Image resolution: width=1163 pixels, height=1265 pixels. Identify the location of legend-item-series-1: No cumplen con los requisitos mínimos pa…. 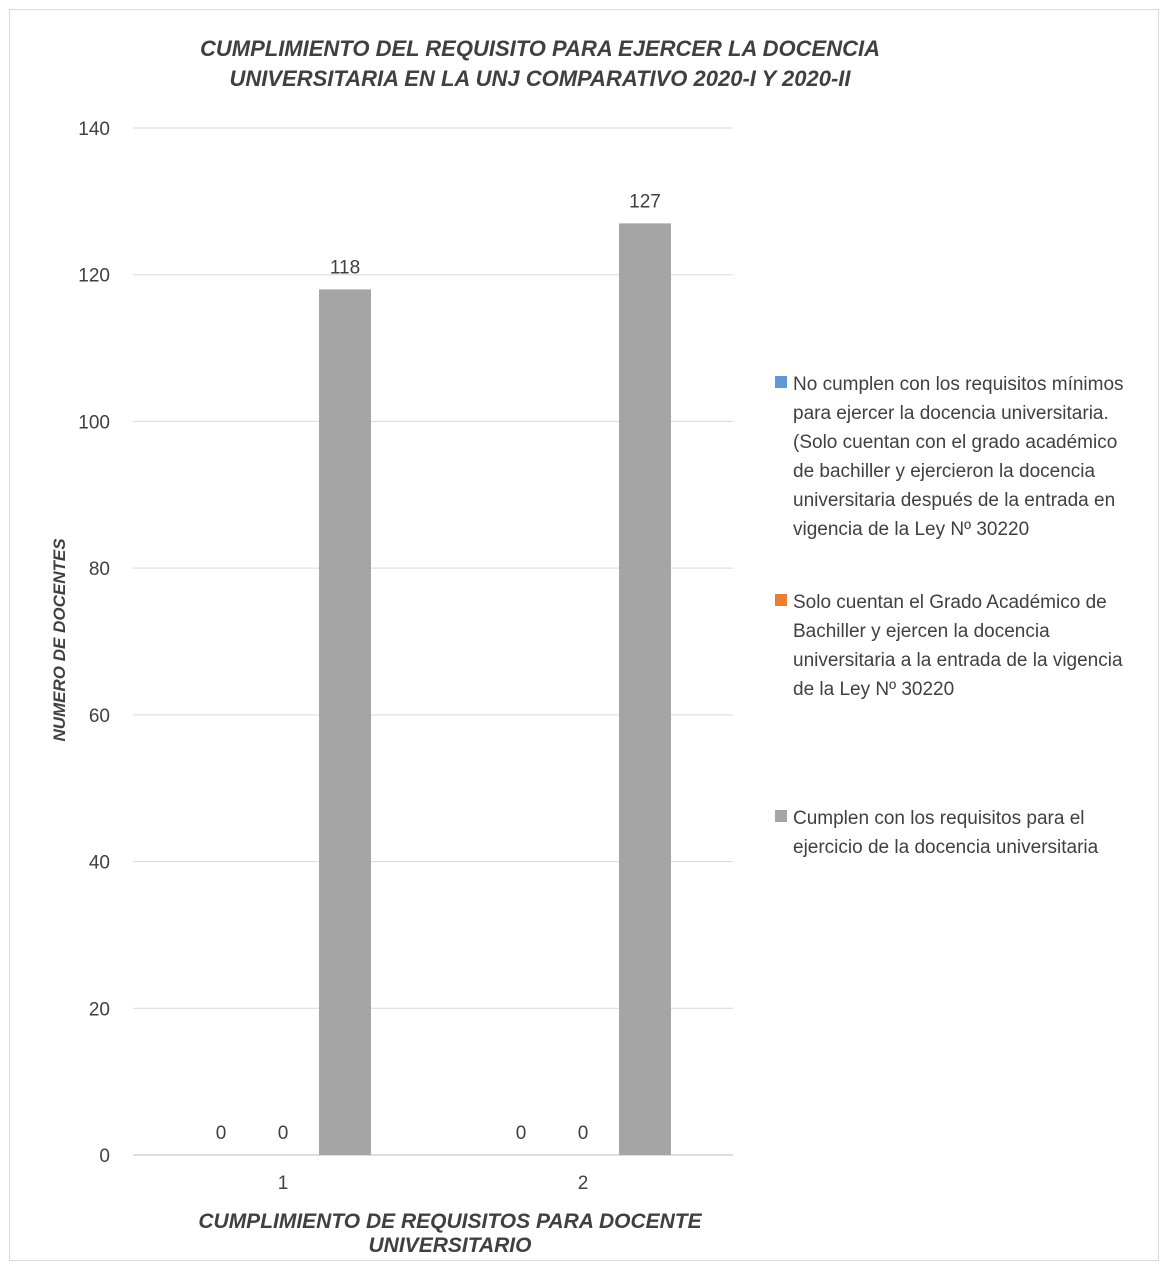
(955, 457).